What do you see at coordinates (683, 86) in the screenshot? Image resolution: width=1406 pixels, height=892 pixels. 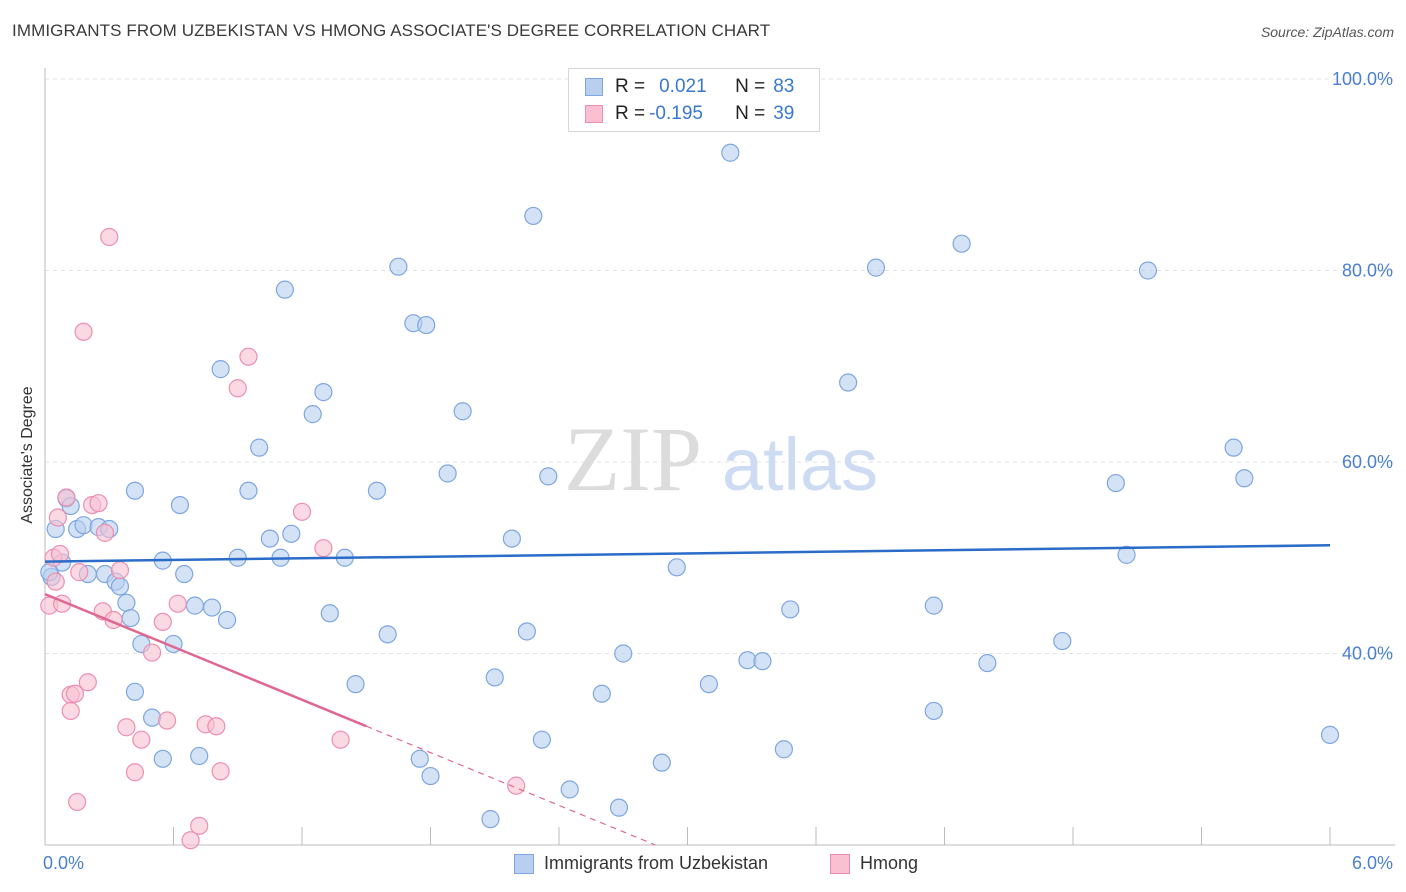 I see `legend-r-value: 0.021` at bounding box center [683, 86].